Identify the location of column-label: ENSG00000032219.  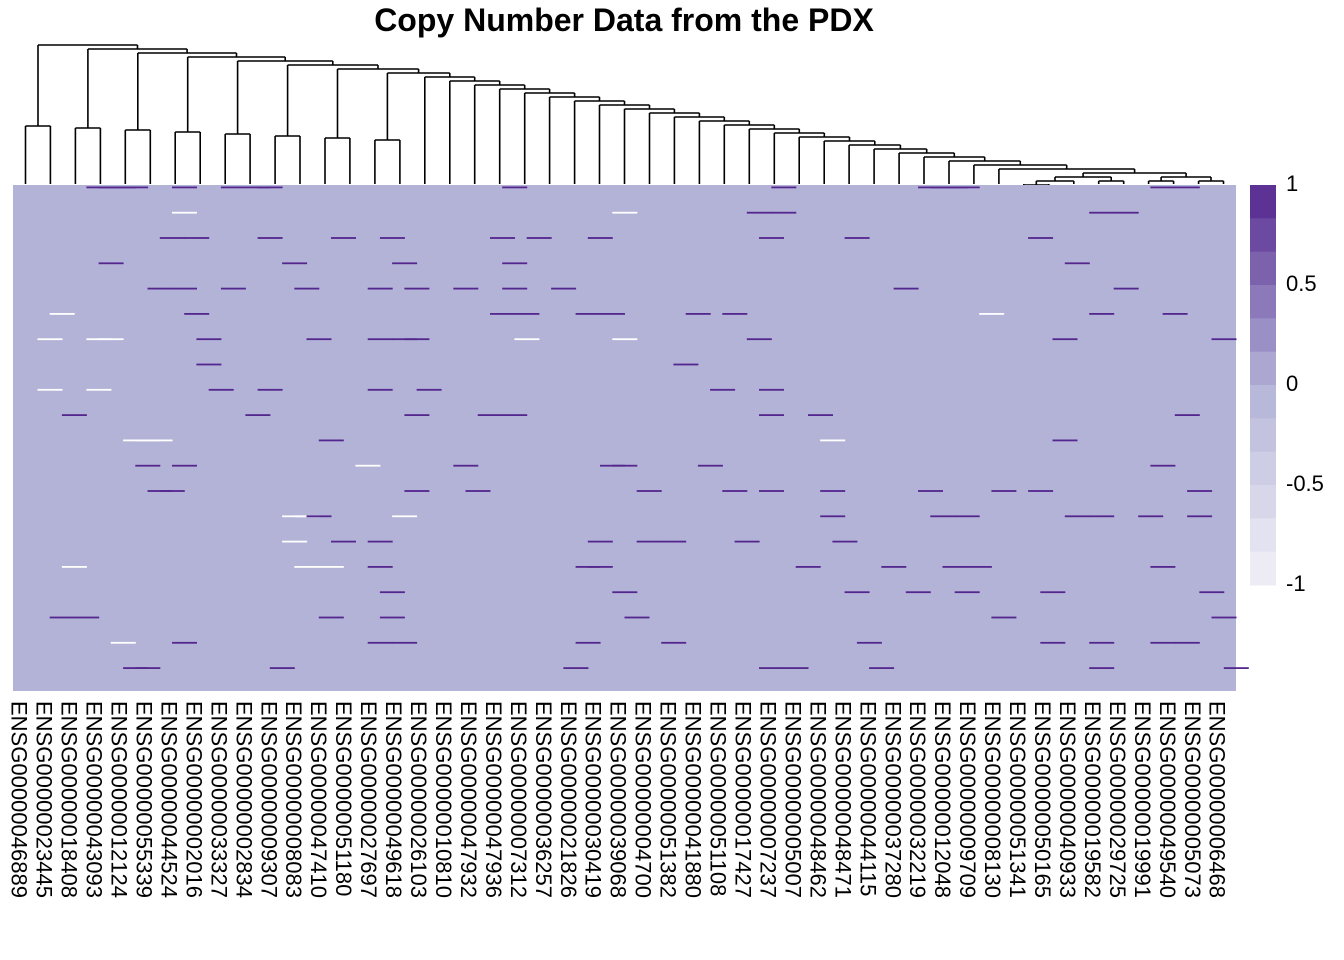
(917, 799).